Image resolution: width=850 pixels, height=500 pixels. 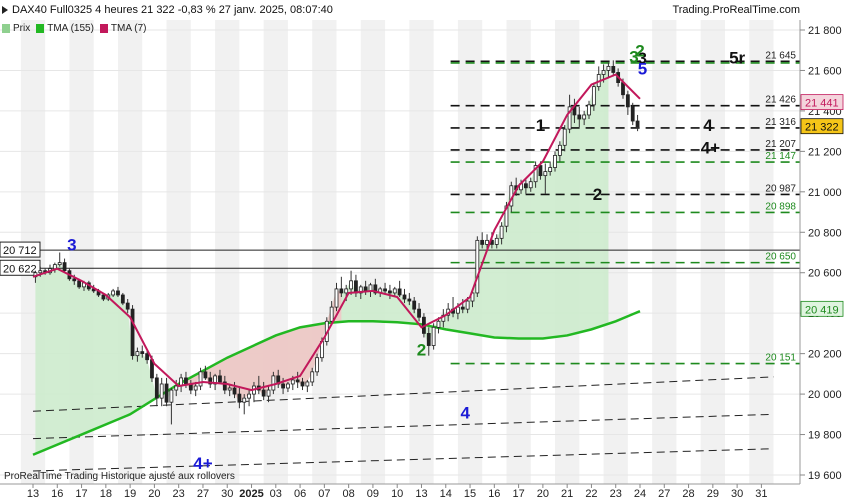 I want to click on left-price-box, so click(x=20, y=249).